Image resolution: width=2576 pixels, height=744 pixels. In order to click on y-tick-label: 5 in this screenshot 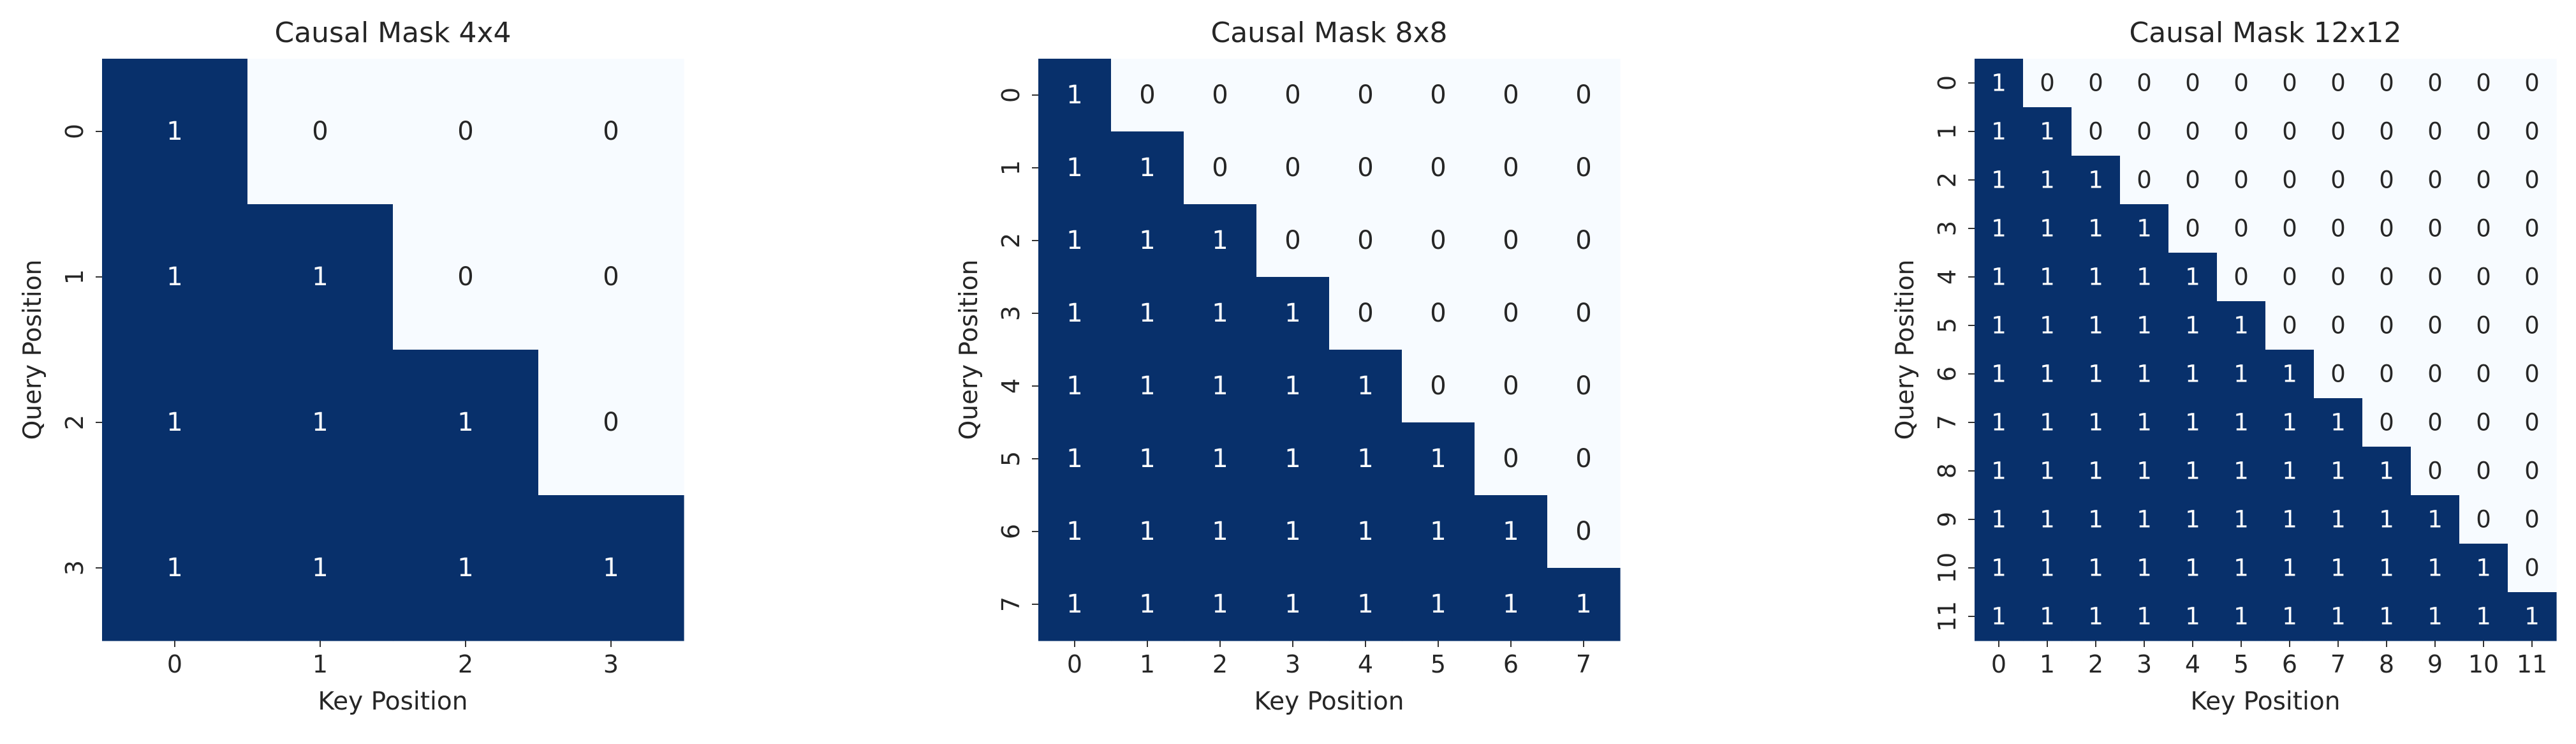, I will do `click(1947, 325)`.